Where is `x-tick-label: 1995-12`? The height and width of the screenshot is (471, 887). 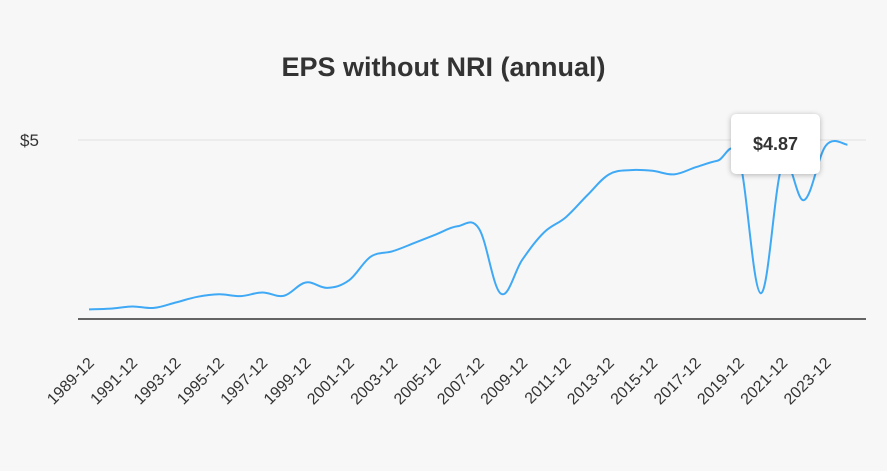 x-tick-label: 1995-12 is located at coordinates (201, 382).